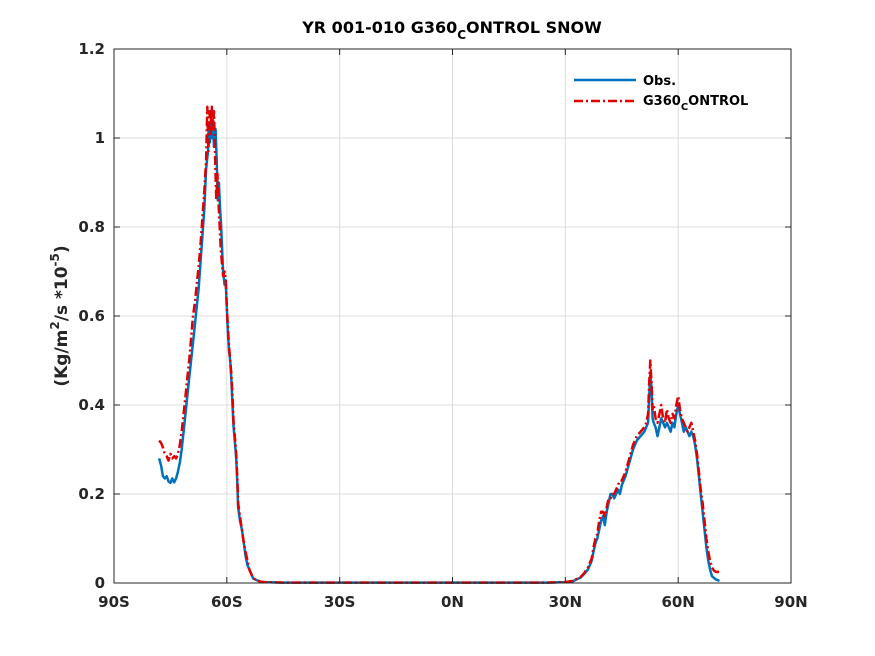 This screenshot has height=656, width=875. What do you see at coordinates (91, 494) in the screenshot?
I see `y-tick-label: 0.2` at bounding box center [91, 494].